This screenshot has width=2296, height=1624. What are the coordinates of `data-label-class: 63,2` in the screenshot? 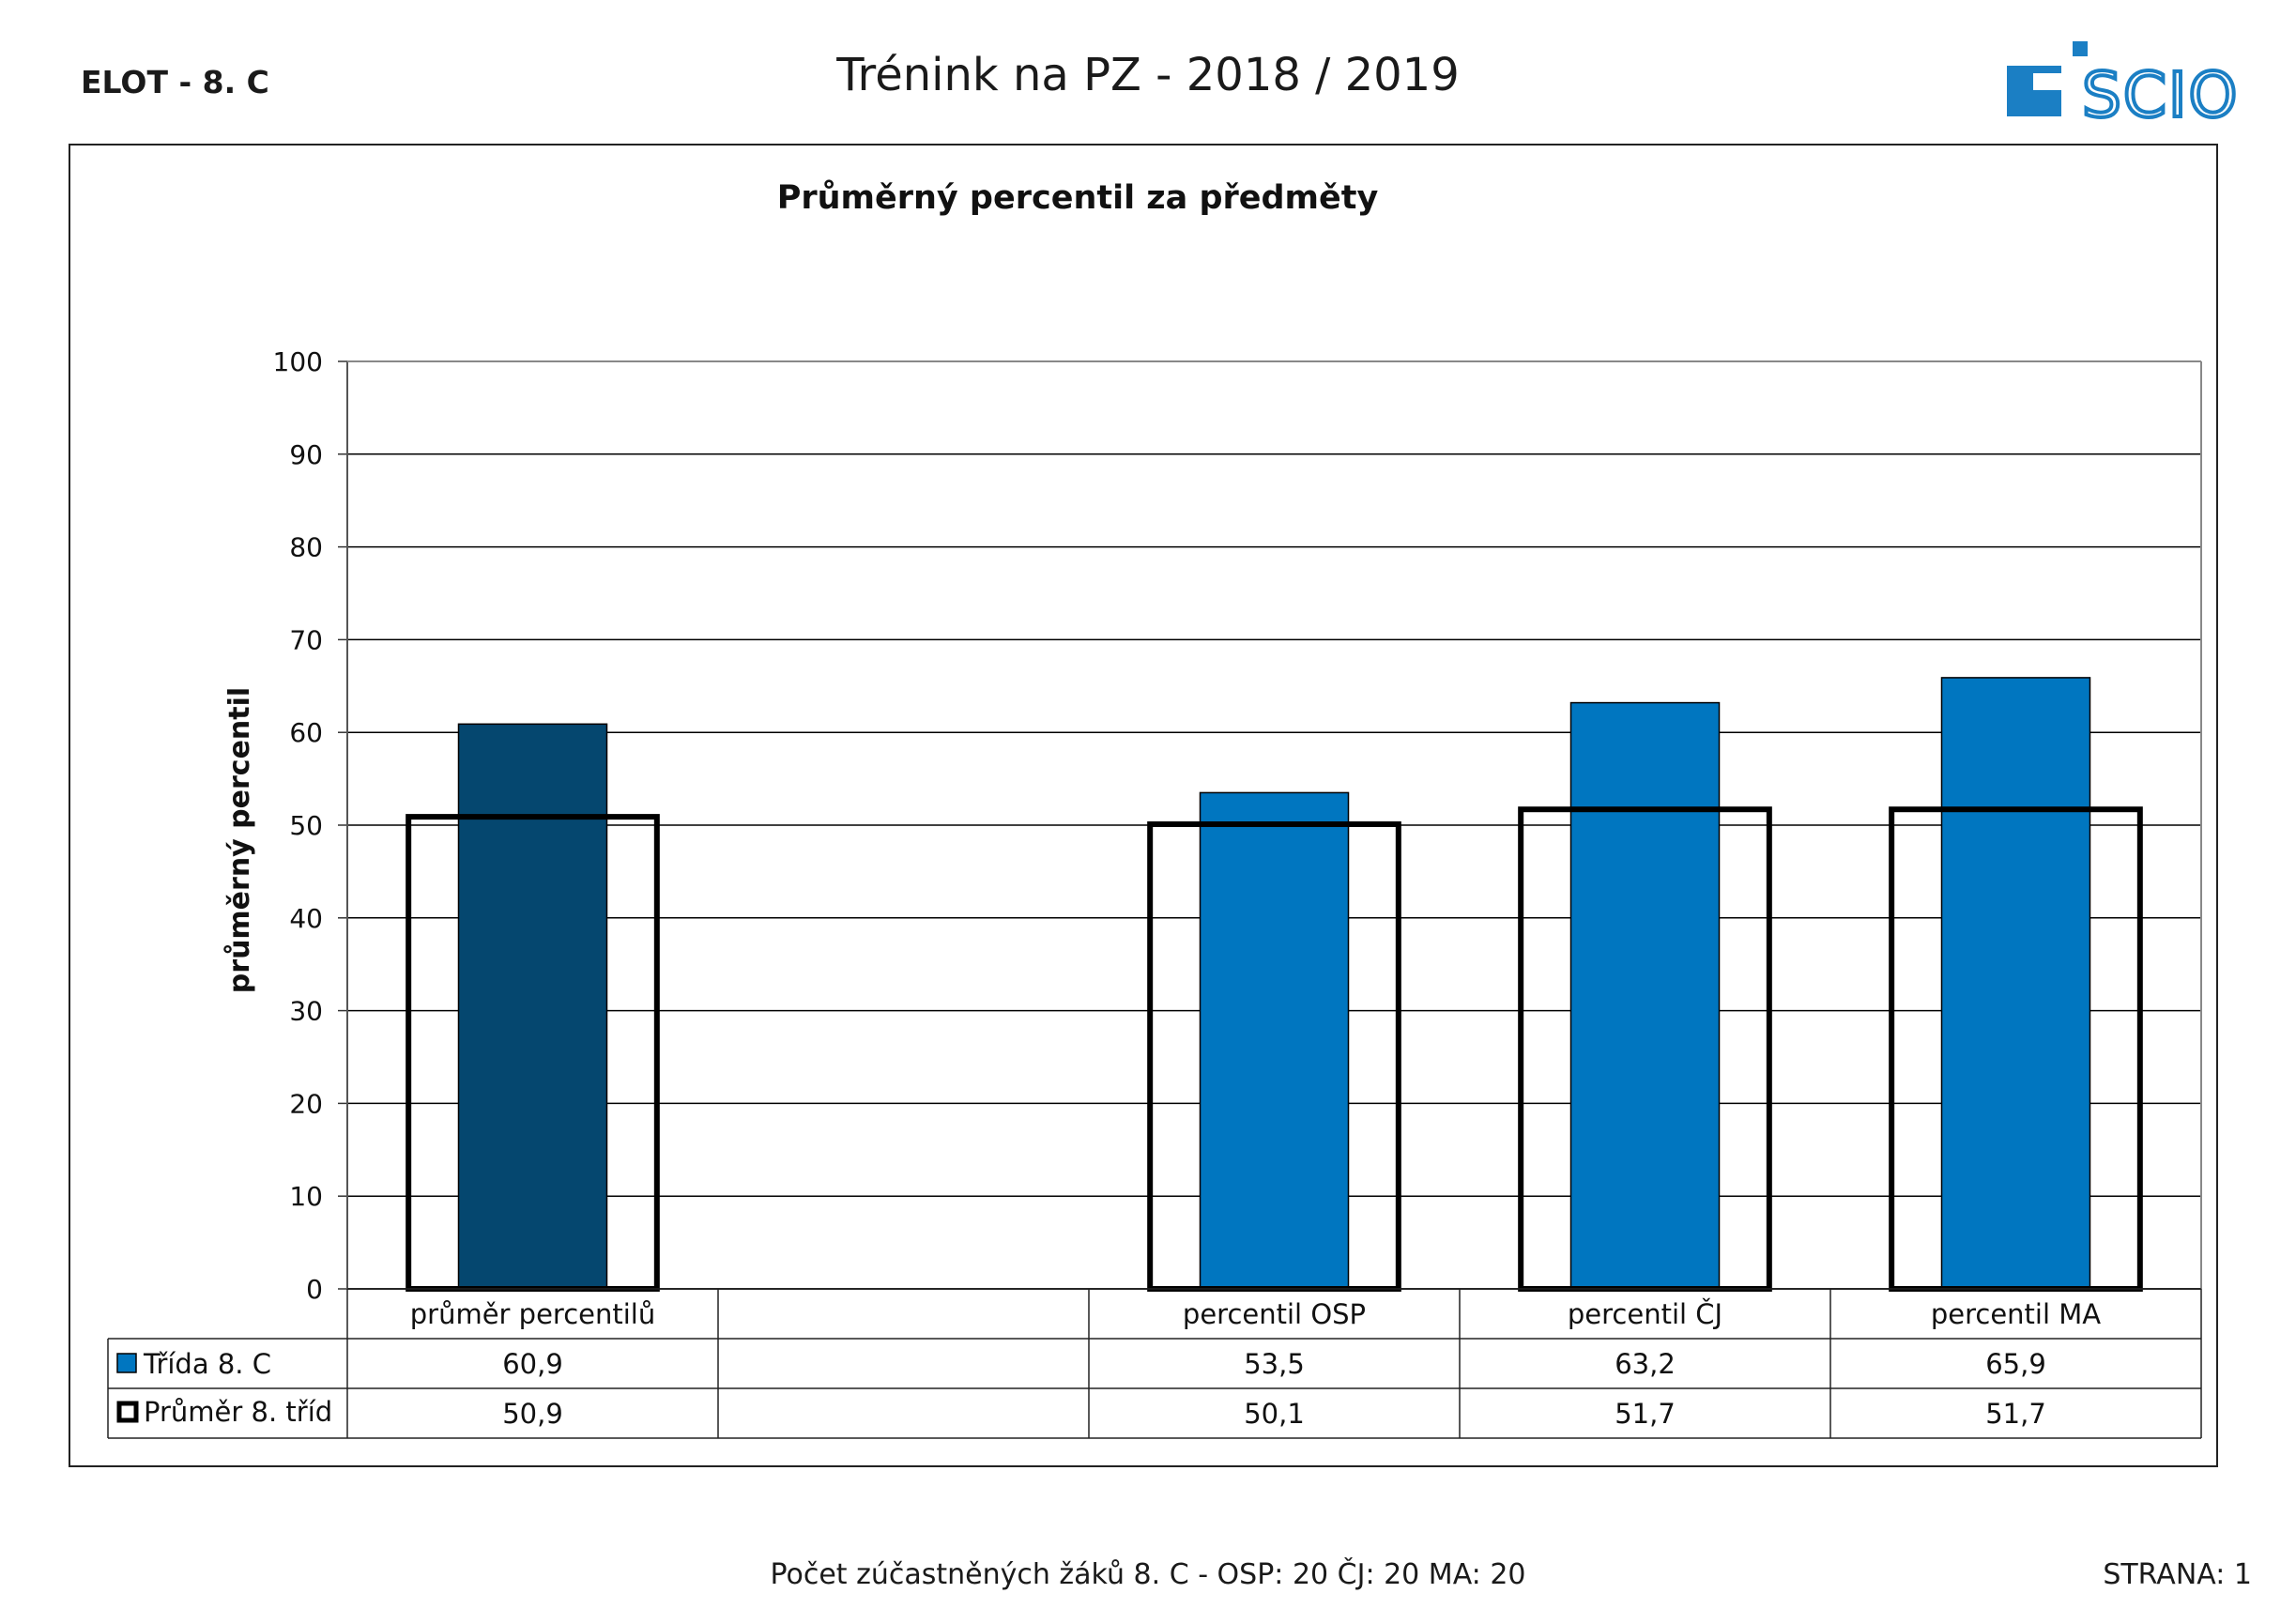 It's located at (1645, 1364).